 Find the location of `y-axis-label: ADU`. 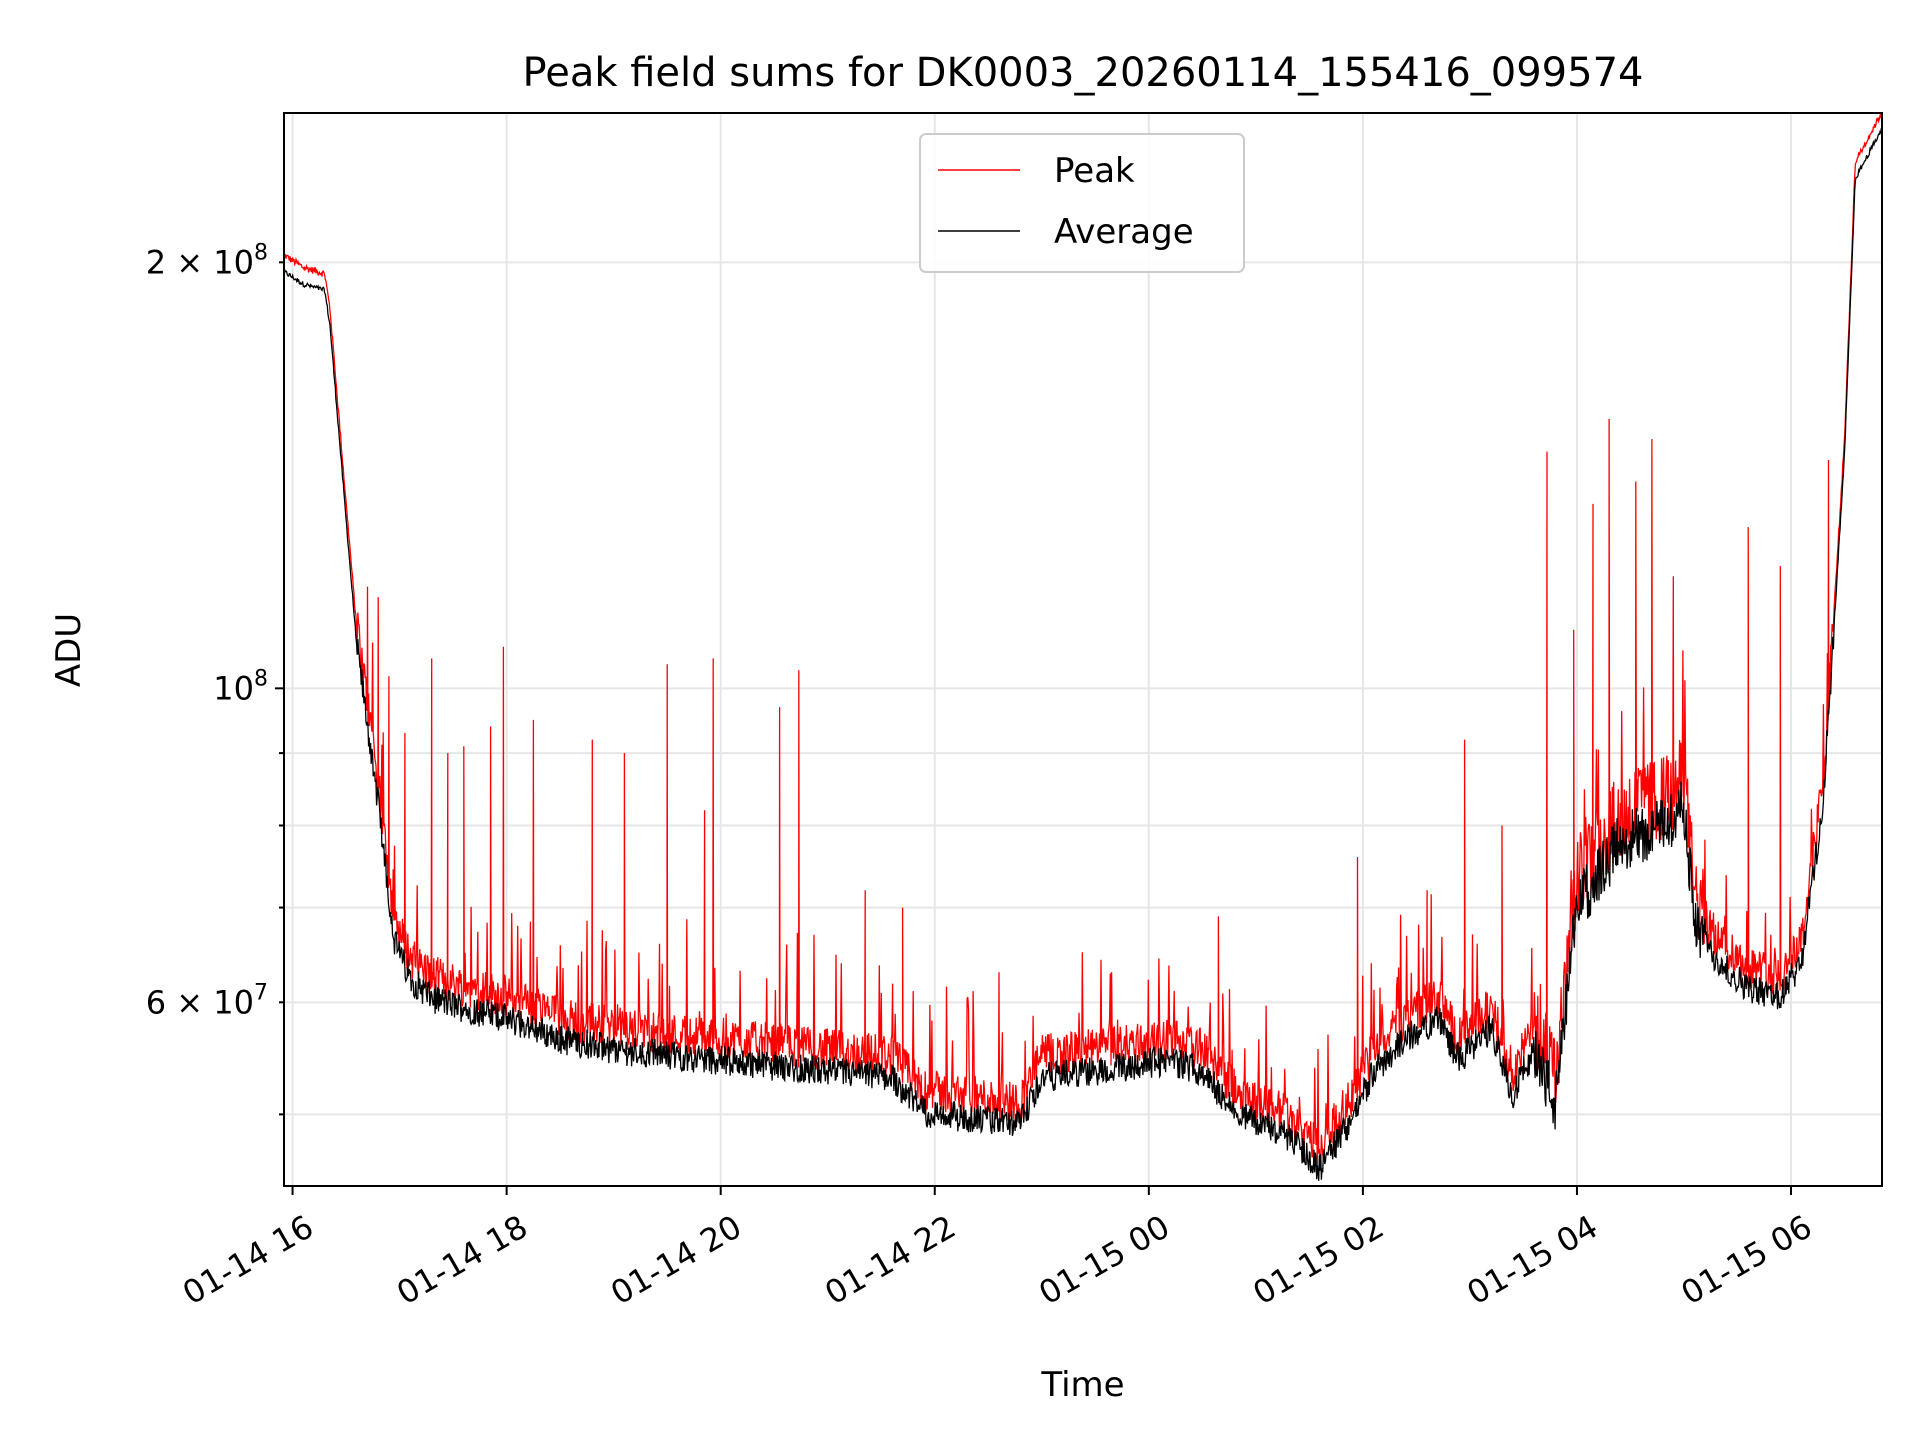

y-axis-label: ADU is located at coordinates (69, 650).